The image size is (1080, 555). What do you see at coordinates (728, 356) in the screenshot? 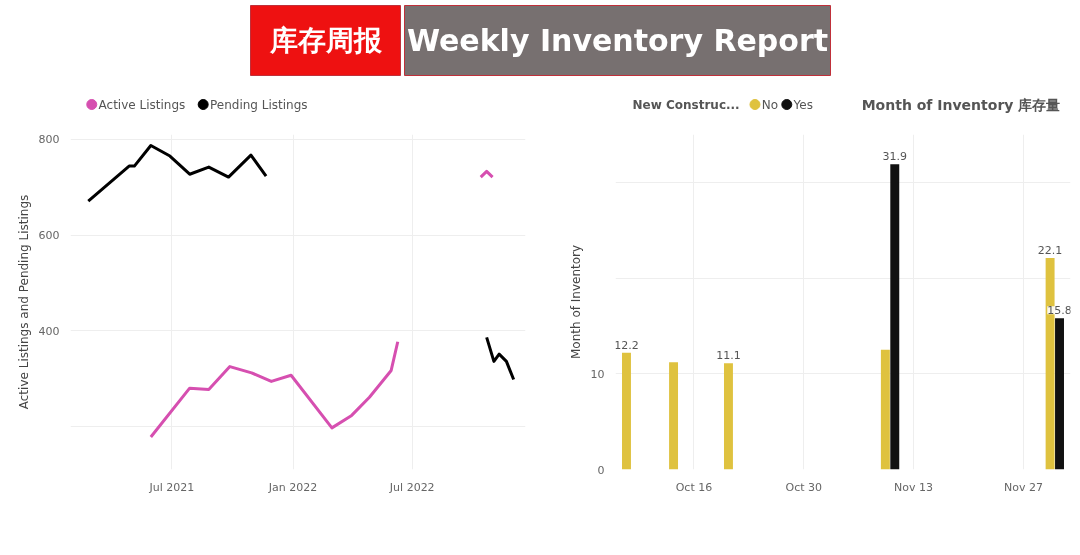
I see `data-label: 11.1` at bounding box center [728, 356].